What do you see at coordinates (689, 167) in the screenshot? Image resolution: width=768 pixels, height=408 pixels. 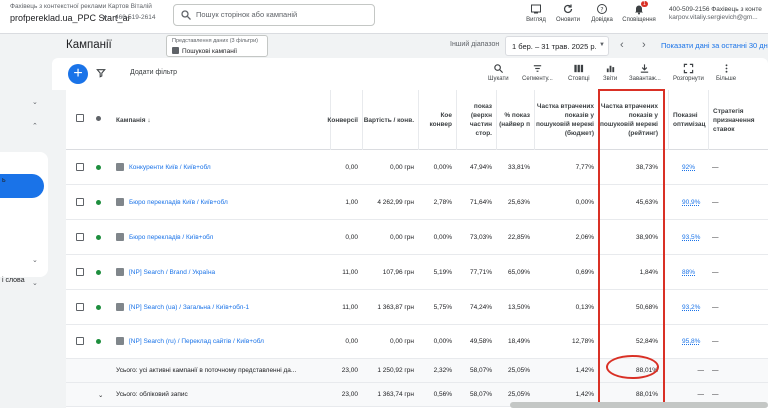 I see `optimization-link: 92%` at bounding box center [689, 167].